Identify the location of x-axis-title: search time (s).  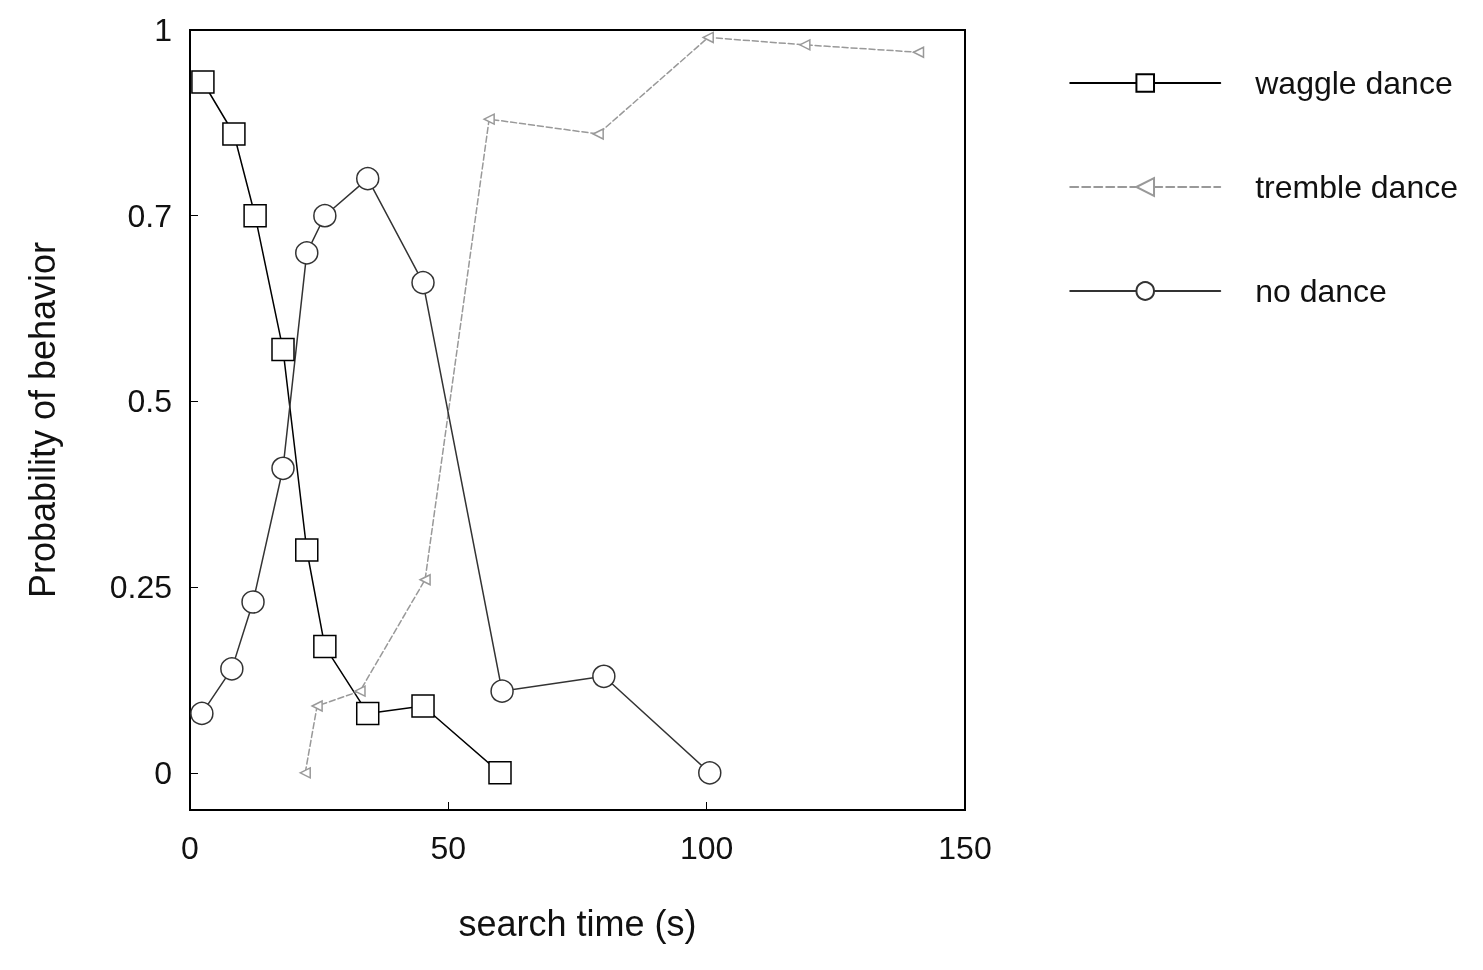
(577, 923).